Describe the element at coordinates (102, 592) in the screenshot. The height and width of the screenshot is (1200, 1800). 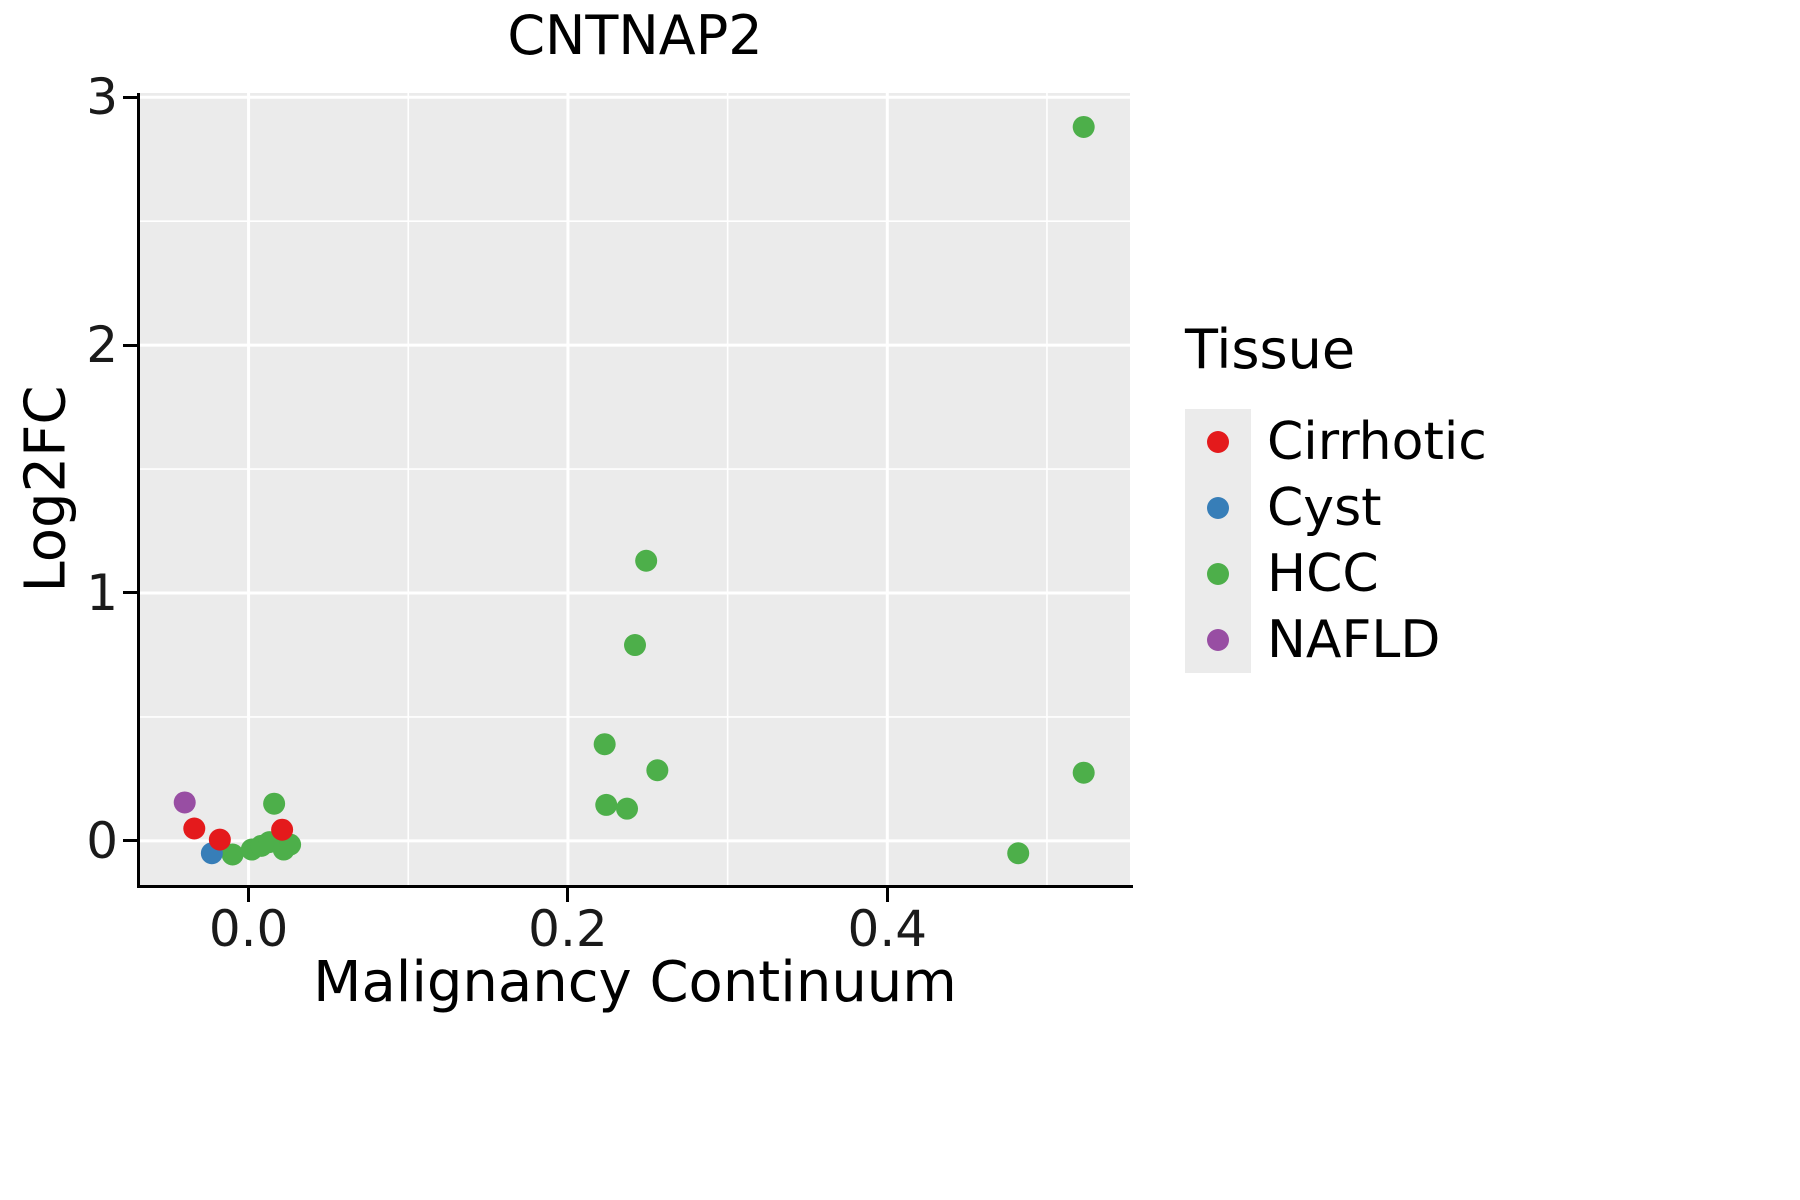
I see `y-tick-label: 1` at that location.